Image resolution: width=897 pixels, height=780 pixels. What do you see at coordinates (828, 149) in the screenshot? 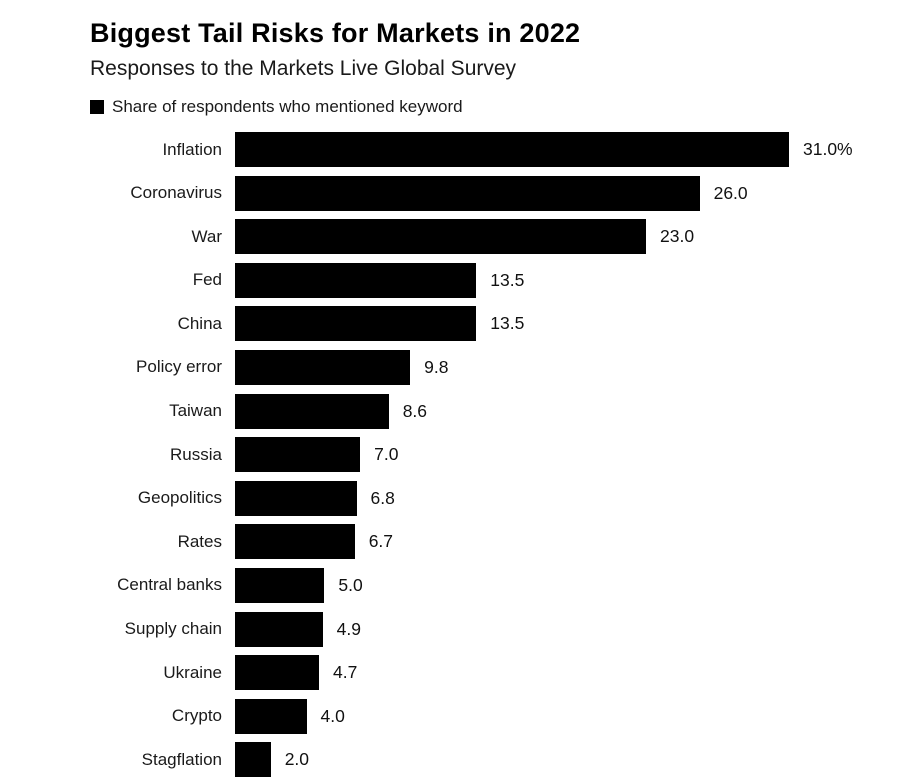
I see `value-label: 31.0%` at bounding box center [828, 149].